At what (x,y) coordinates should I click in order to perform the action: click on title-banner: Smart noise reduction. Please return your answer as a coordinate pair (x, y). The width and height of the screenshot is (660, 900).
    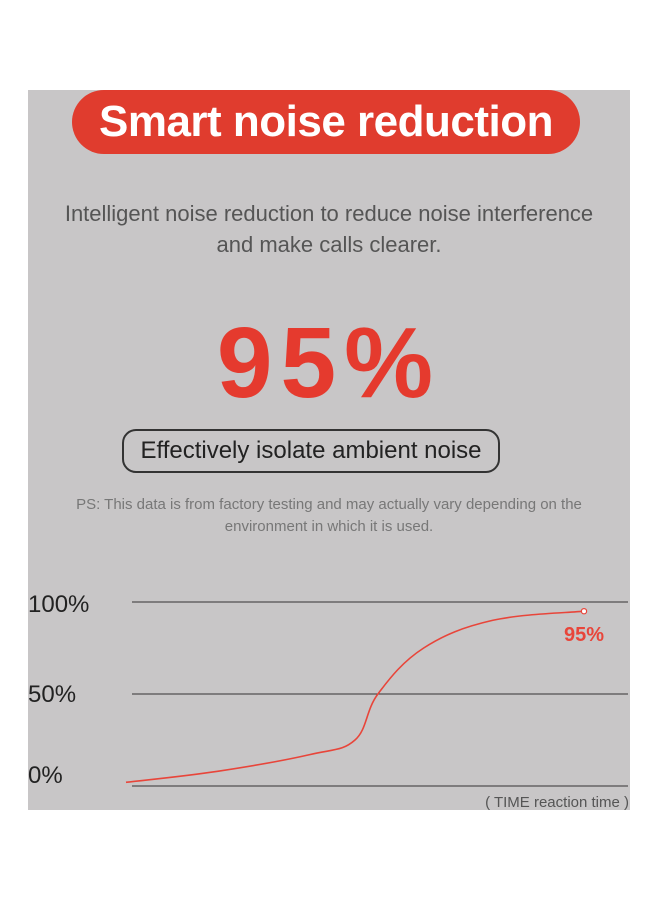
    Looking at the image, I should click on (326, 122).